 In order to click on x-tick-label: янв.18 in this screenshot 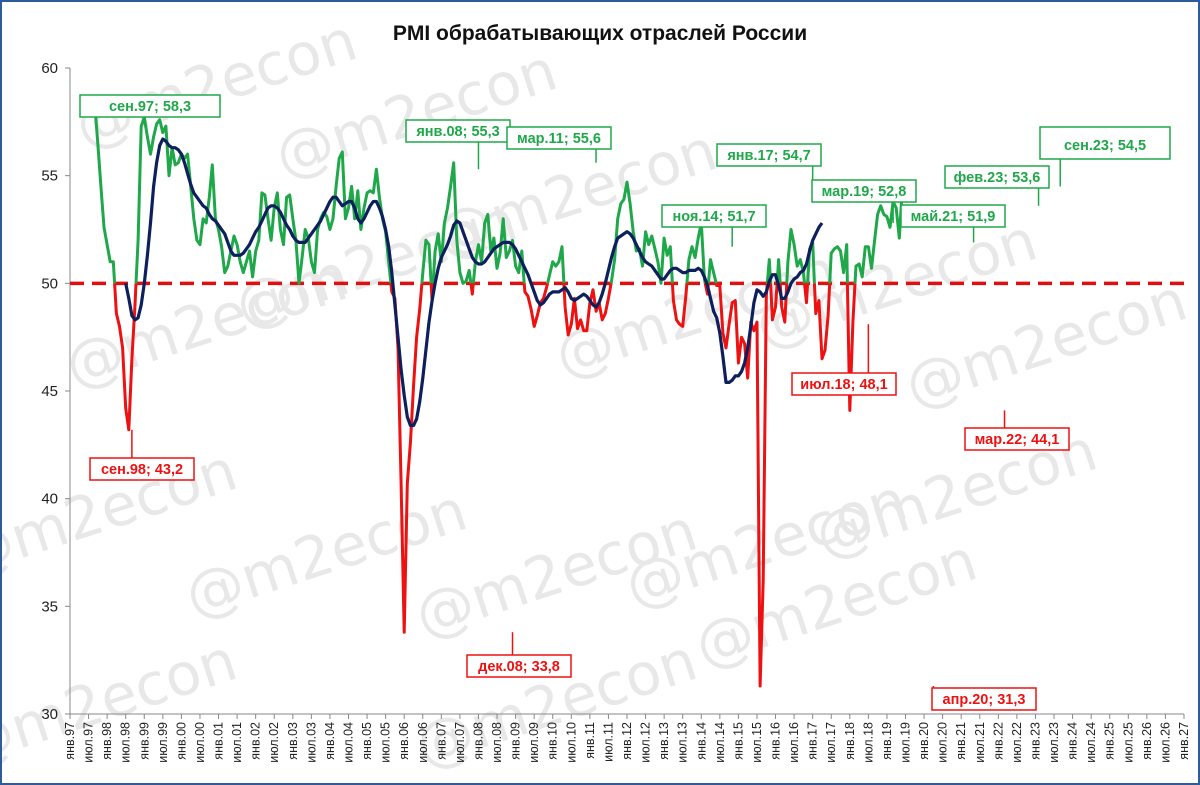, I will do `click(850, 741)`.